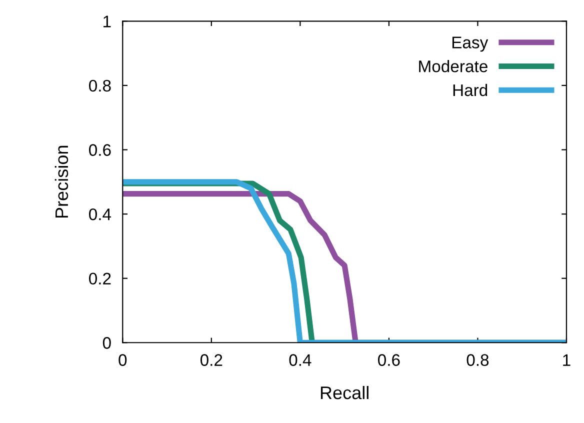 The image size is (584, 423). What do you see at coordinates (100, 214) in the screenshot?
I see `y-tick-label: 0.4` at bounding box center [100, 214].